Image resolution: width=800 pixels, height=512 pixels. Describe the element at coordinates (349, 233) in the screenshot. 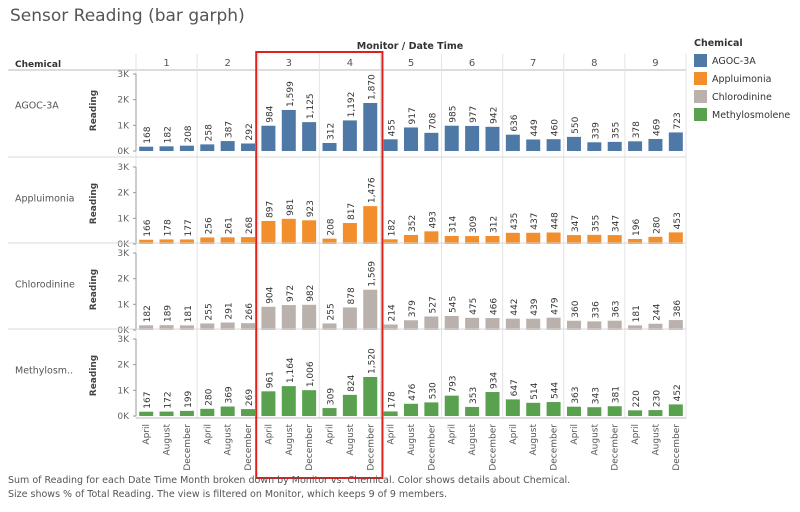

I see `bar-appluimonia-m4-august` at that location.